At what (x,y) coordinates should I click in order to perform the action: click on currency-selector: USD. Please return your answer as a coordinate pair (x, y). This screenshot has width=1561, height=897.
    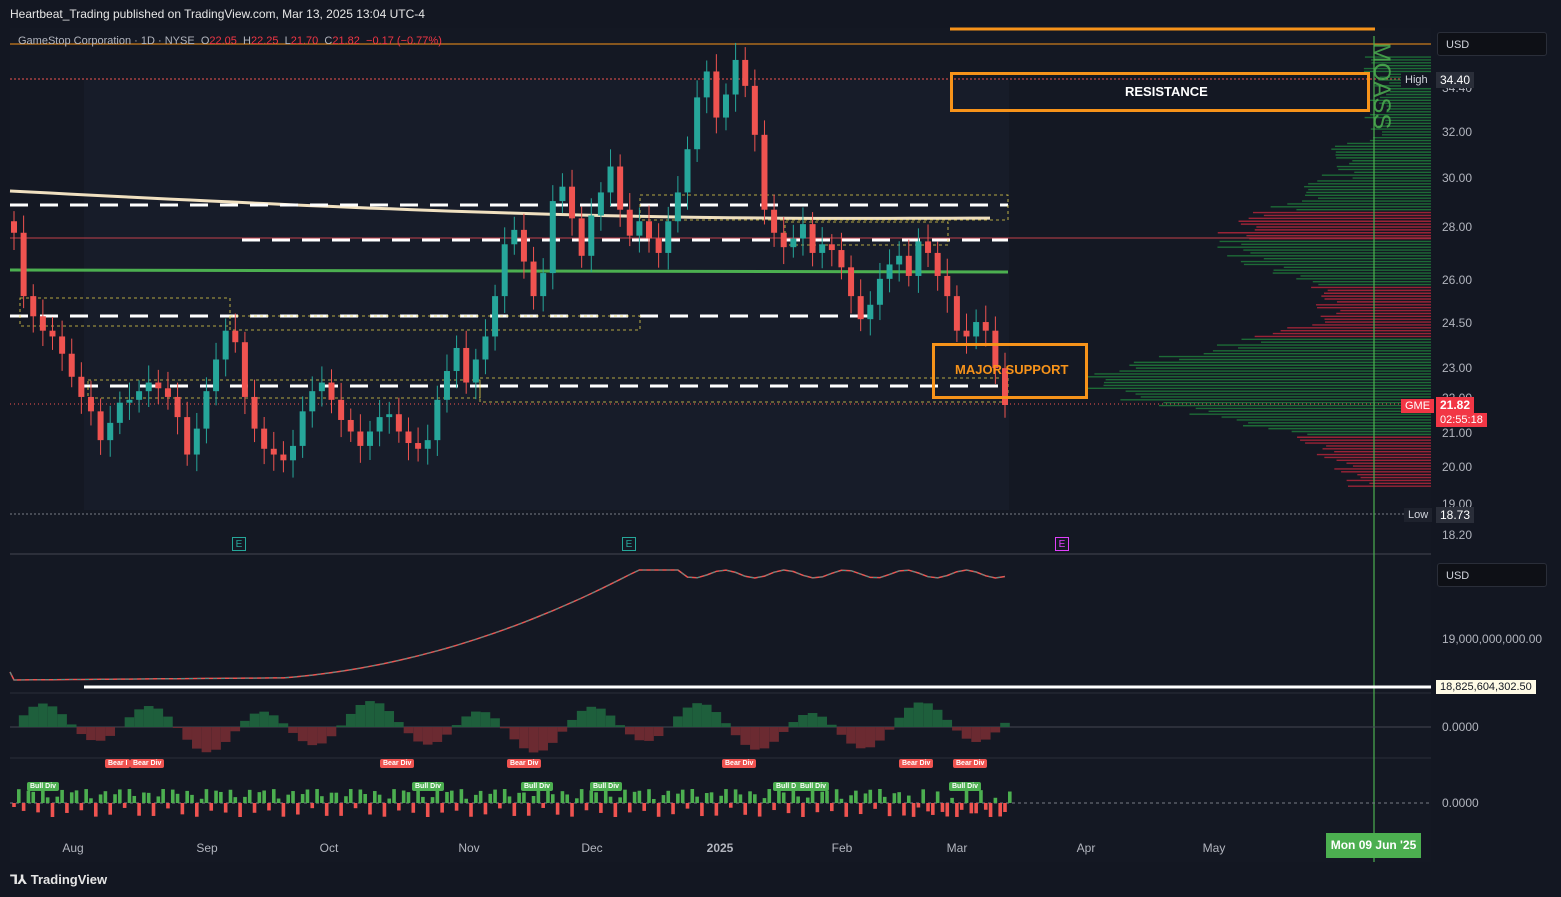
    Looking at the image, I should click on (1492, 44).